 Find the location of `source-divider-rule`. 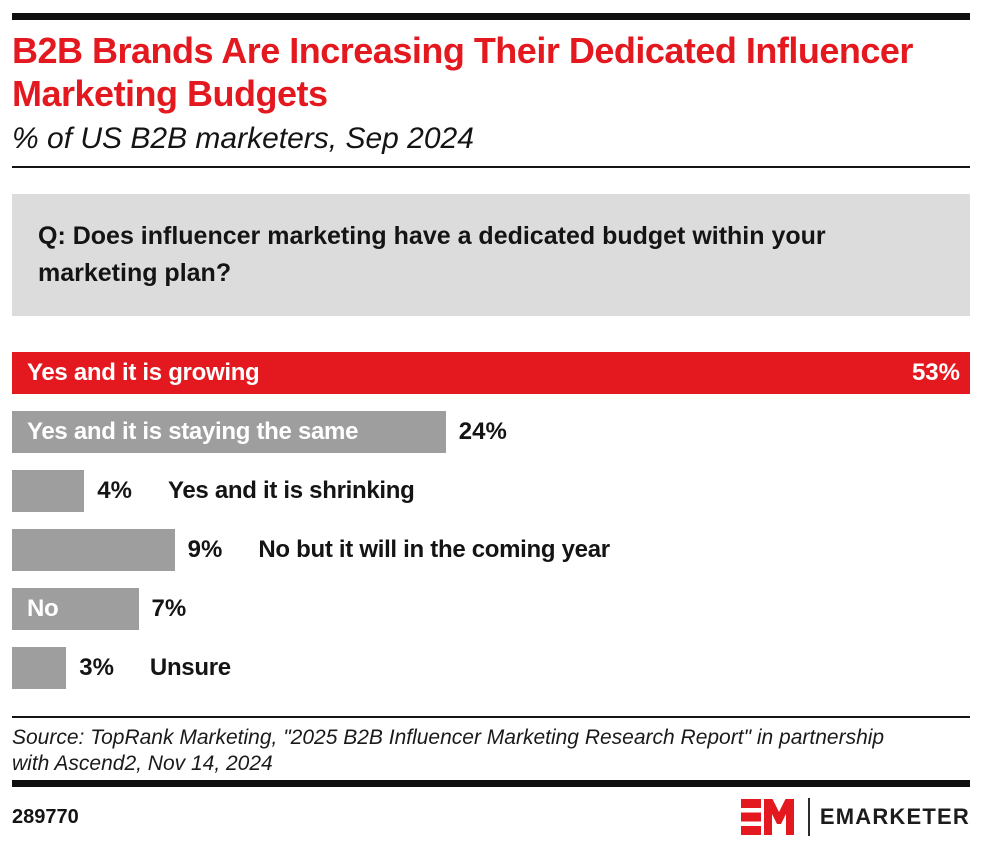

source-divider-rule is located at coordinates (491, 717).